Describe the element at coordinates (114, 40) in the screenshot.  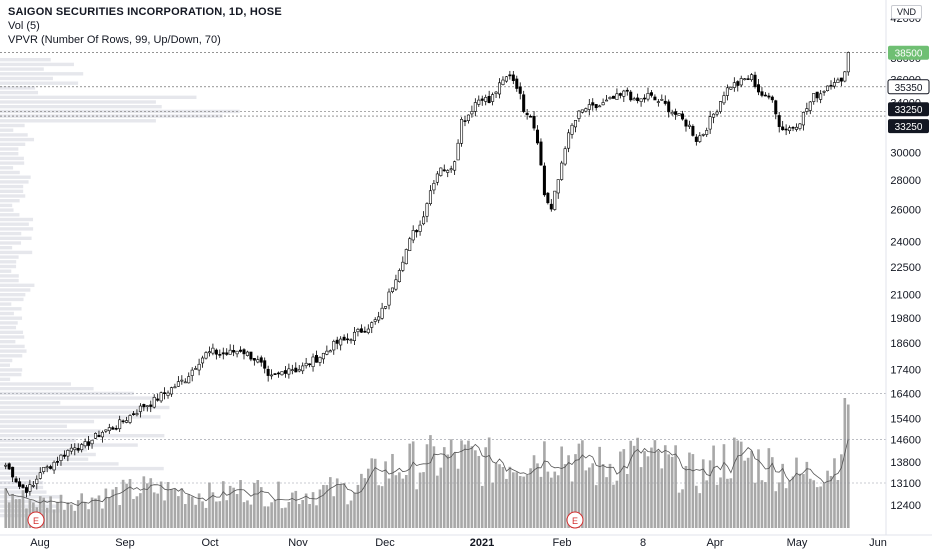
I see `vpvr-indicator-label: VPVR (Number Of Rows, 99, Up/Down, 70)` at that location.